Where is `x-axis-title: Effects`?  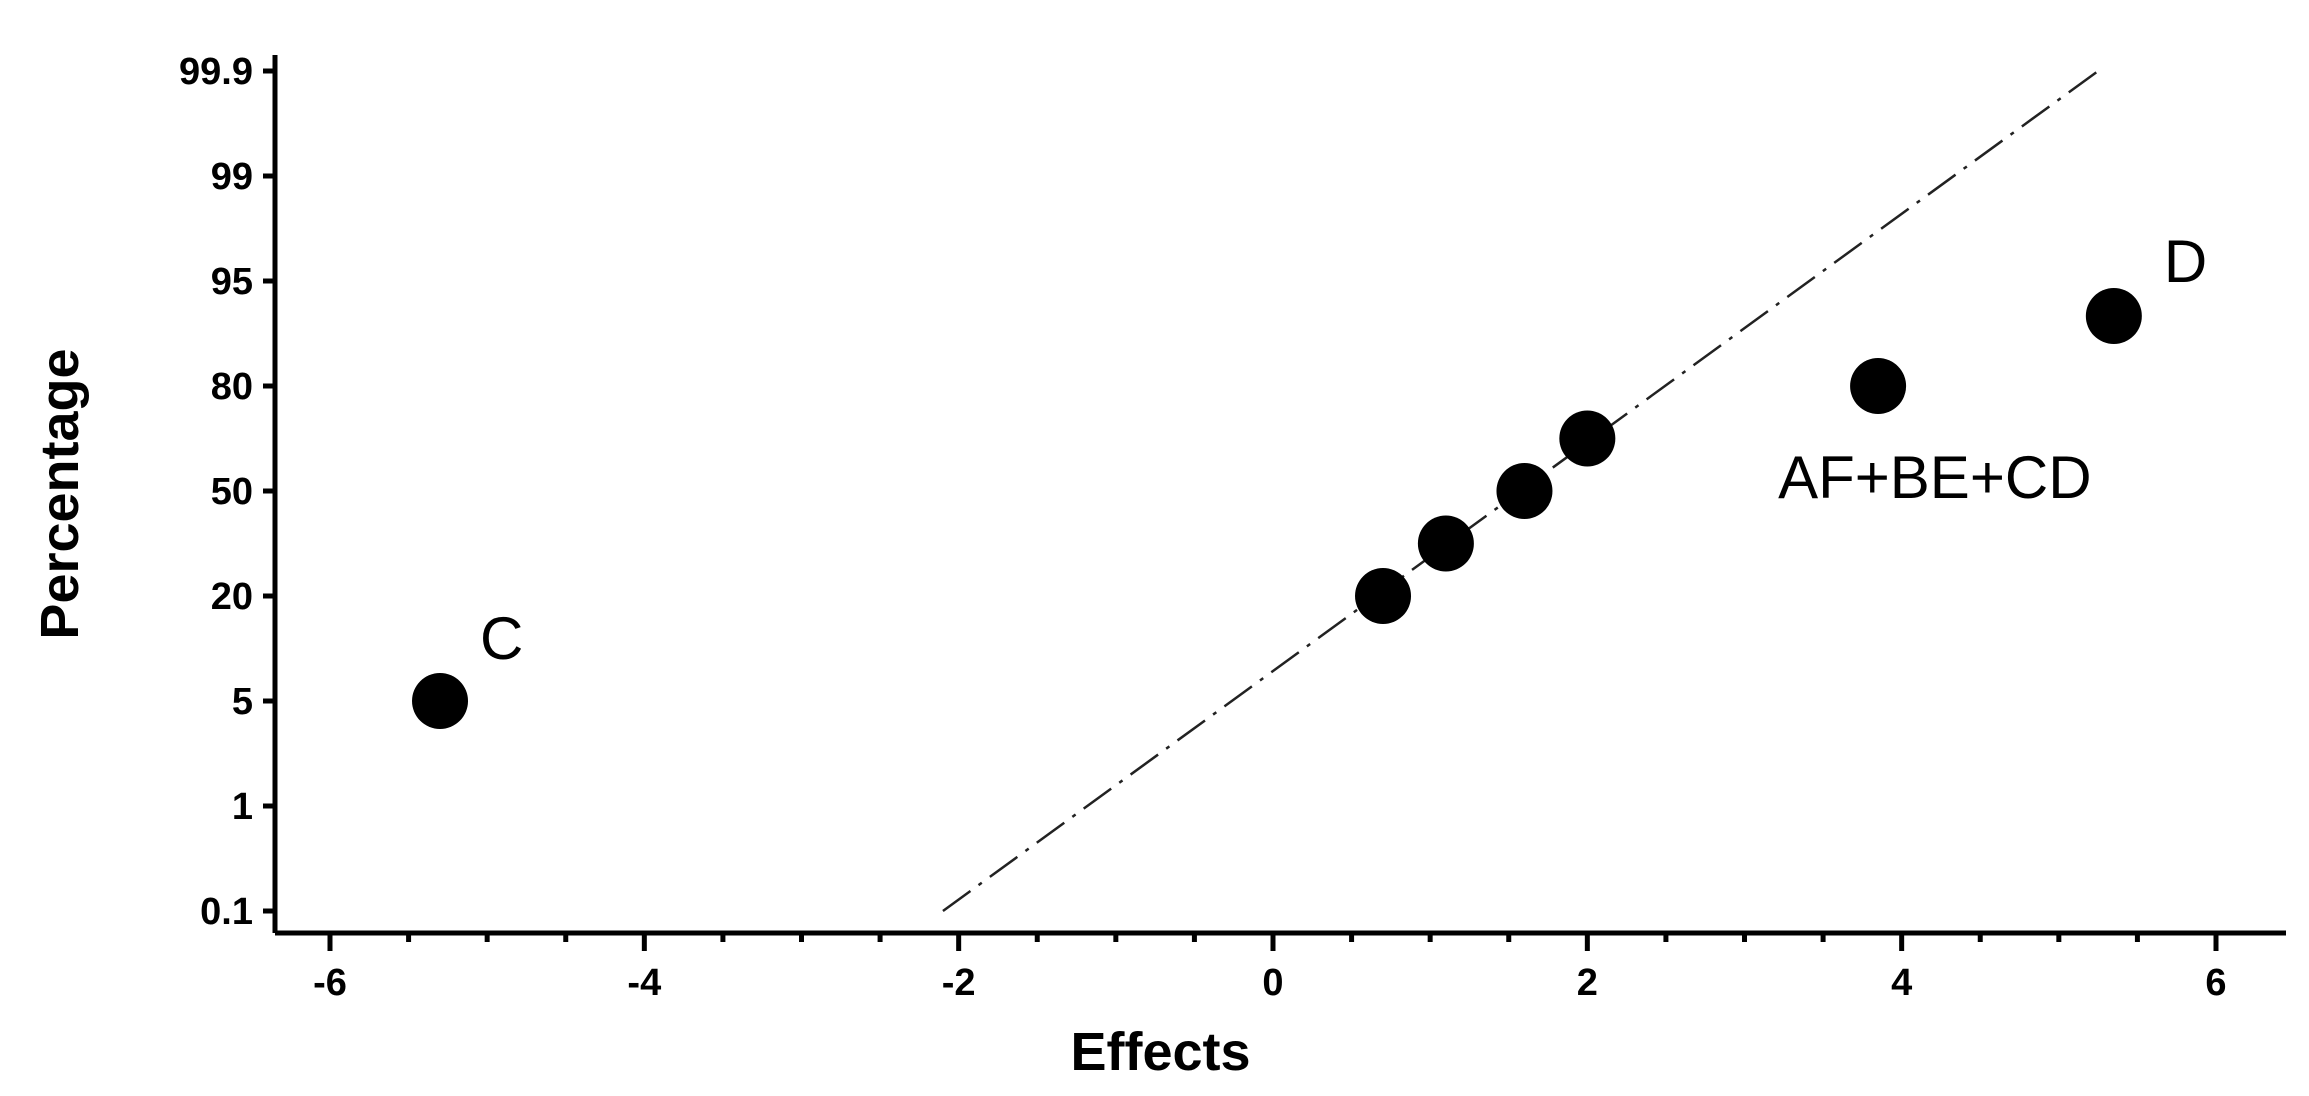
x-axis-title: Effects is located at coordinates (1160, 1052).